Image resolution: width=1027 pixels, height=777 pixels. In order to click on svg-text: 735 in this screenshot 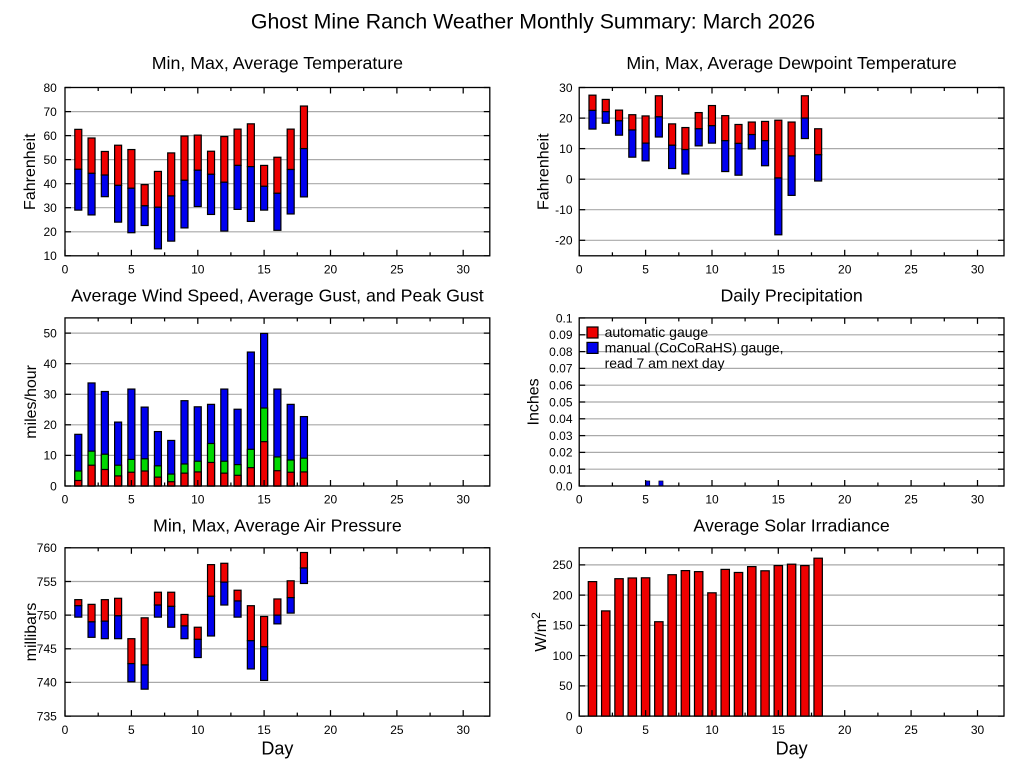, I will do `click(47, 716)`.